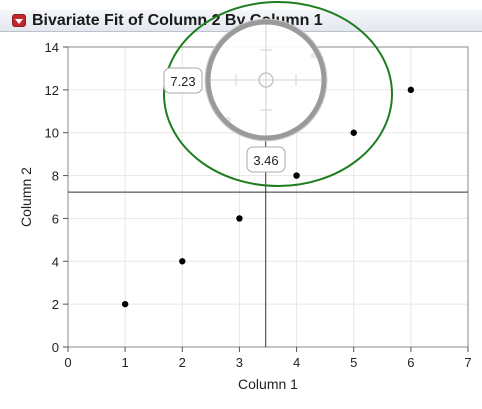 The width and height of the screenshot is (482, 409). Describe the element at coordinates (268, 358) in the screenshot. I see `x-axis-ticks: 0 1 2 3 4 5 6 7` at that location.